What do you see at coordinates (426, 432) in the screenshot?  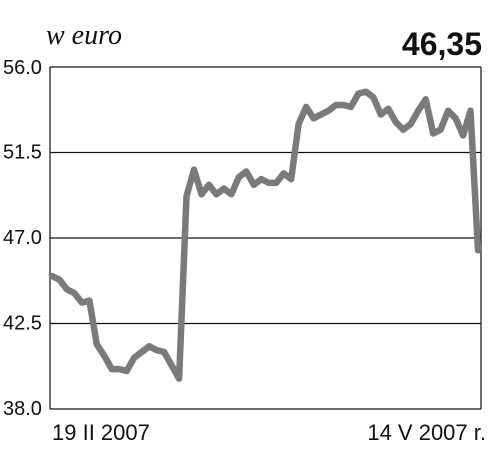 I see `x-end-date-label: 14 V 2007 r.` at bounding box center [426, 432].